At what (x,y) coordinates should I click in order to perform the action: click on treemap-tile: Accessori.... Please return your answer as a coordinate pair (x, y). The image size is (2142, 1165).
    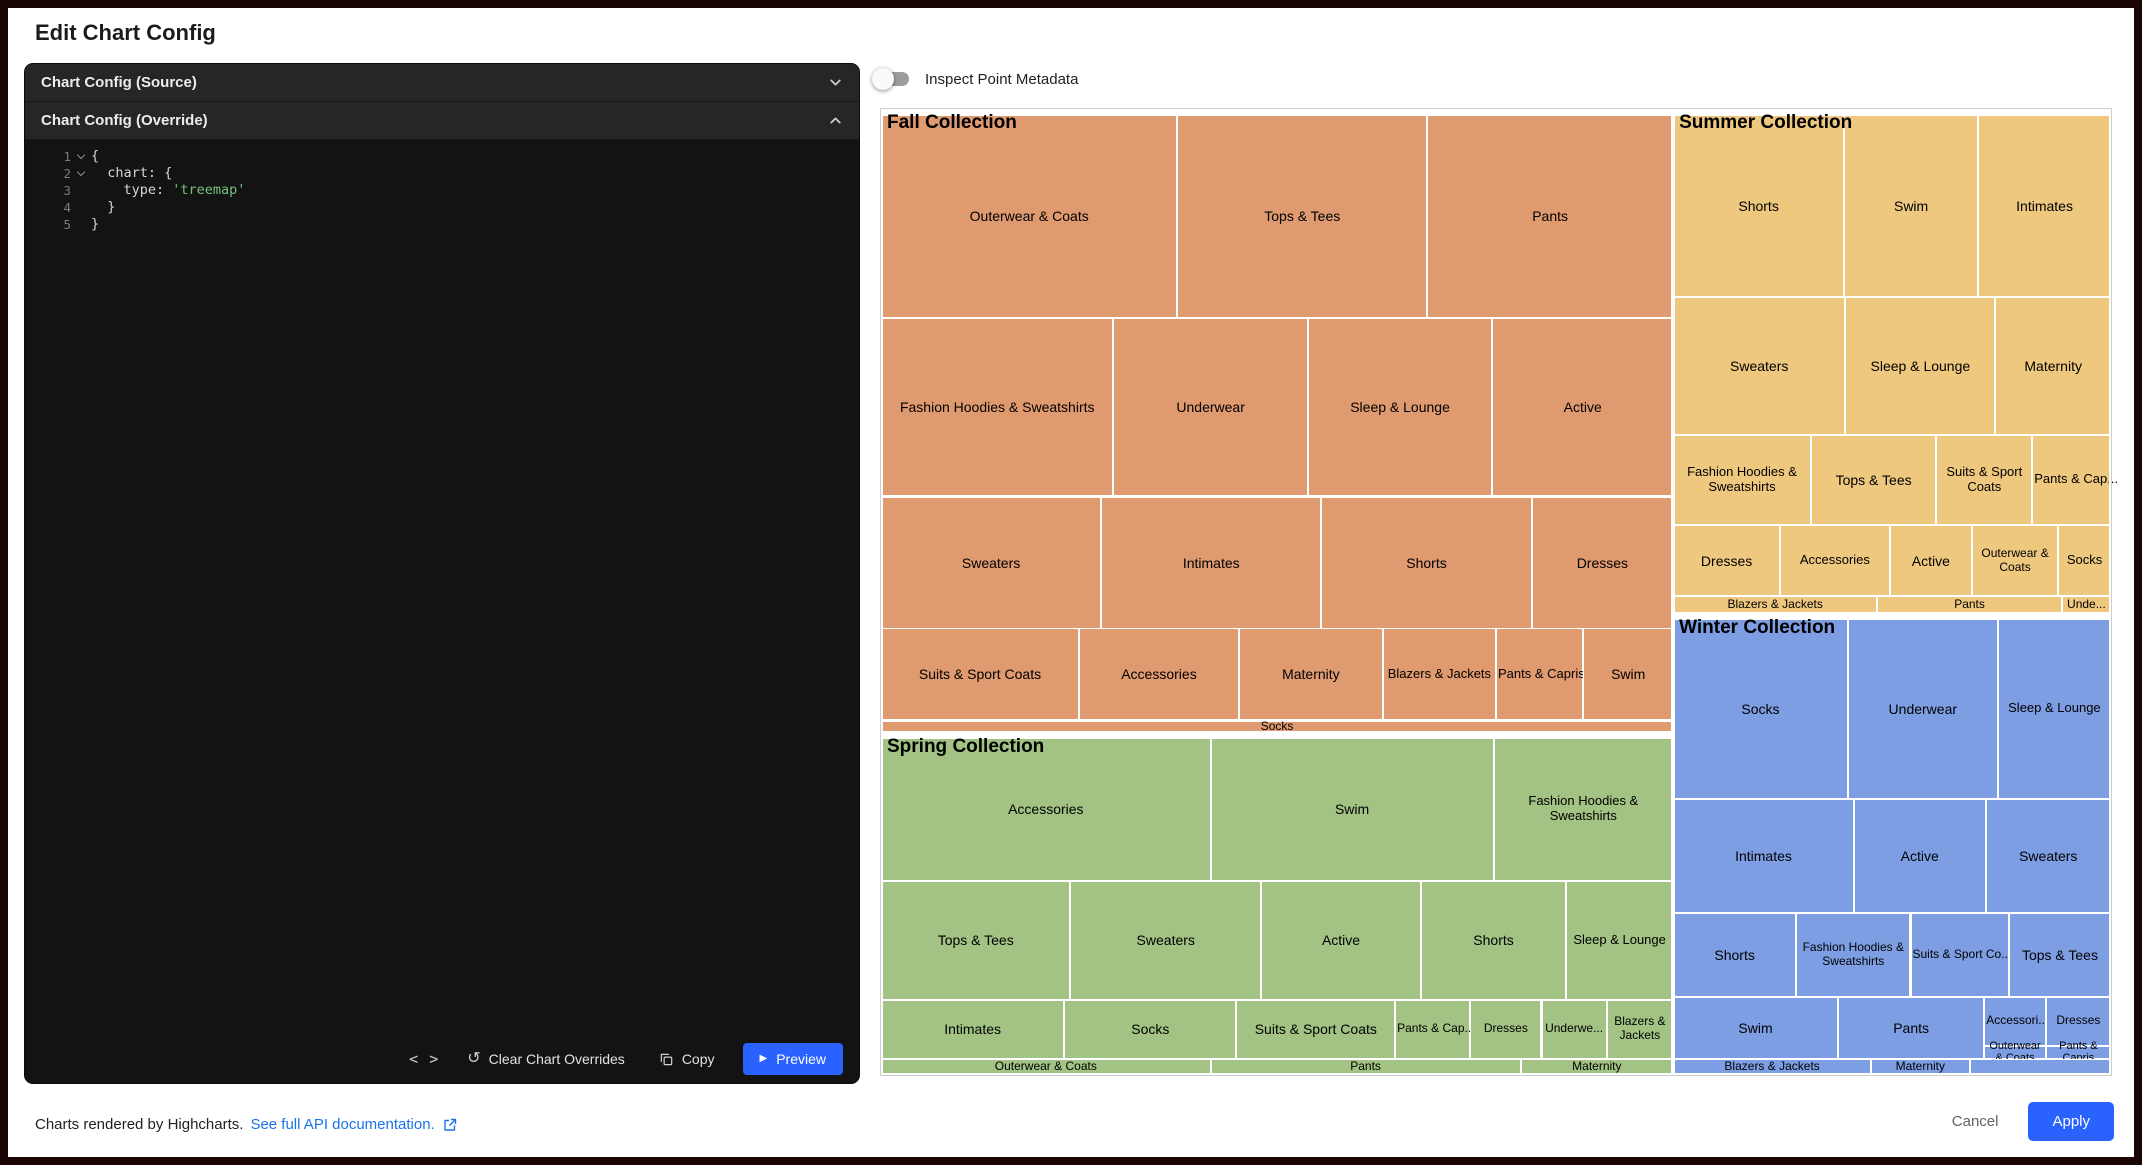
    Looking at the image, I should click on (2016, 1021).